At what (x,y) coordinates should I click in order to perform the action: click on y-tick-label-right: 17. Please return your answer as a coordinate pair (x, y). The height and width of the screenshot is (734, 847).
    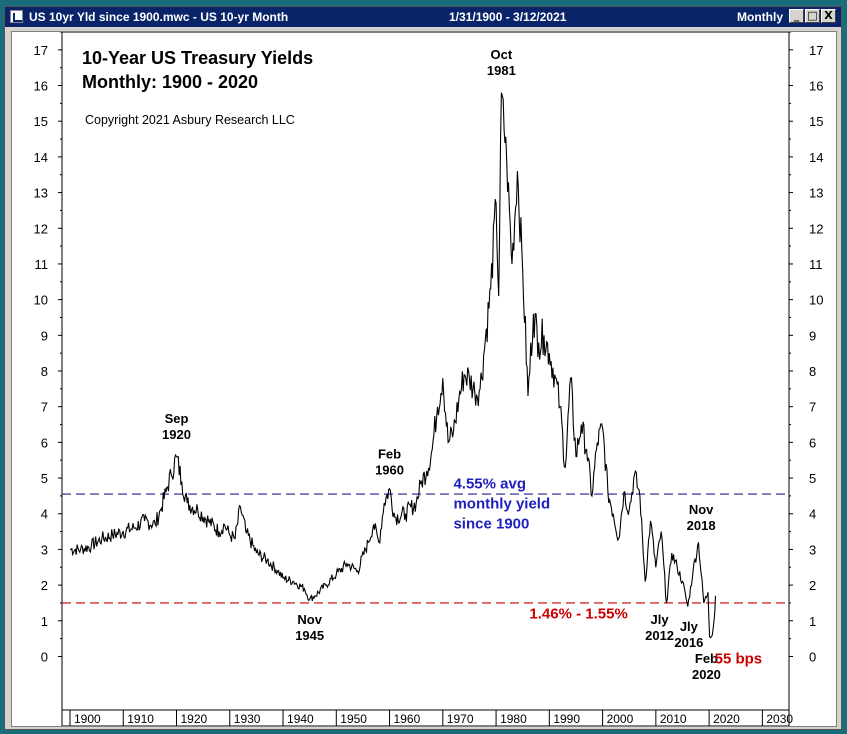
    Looking at the image, I should click on (816, 50).